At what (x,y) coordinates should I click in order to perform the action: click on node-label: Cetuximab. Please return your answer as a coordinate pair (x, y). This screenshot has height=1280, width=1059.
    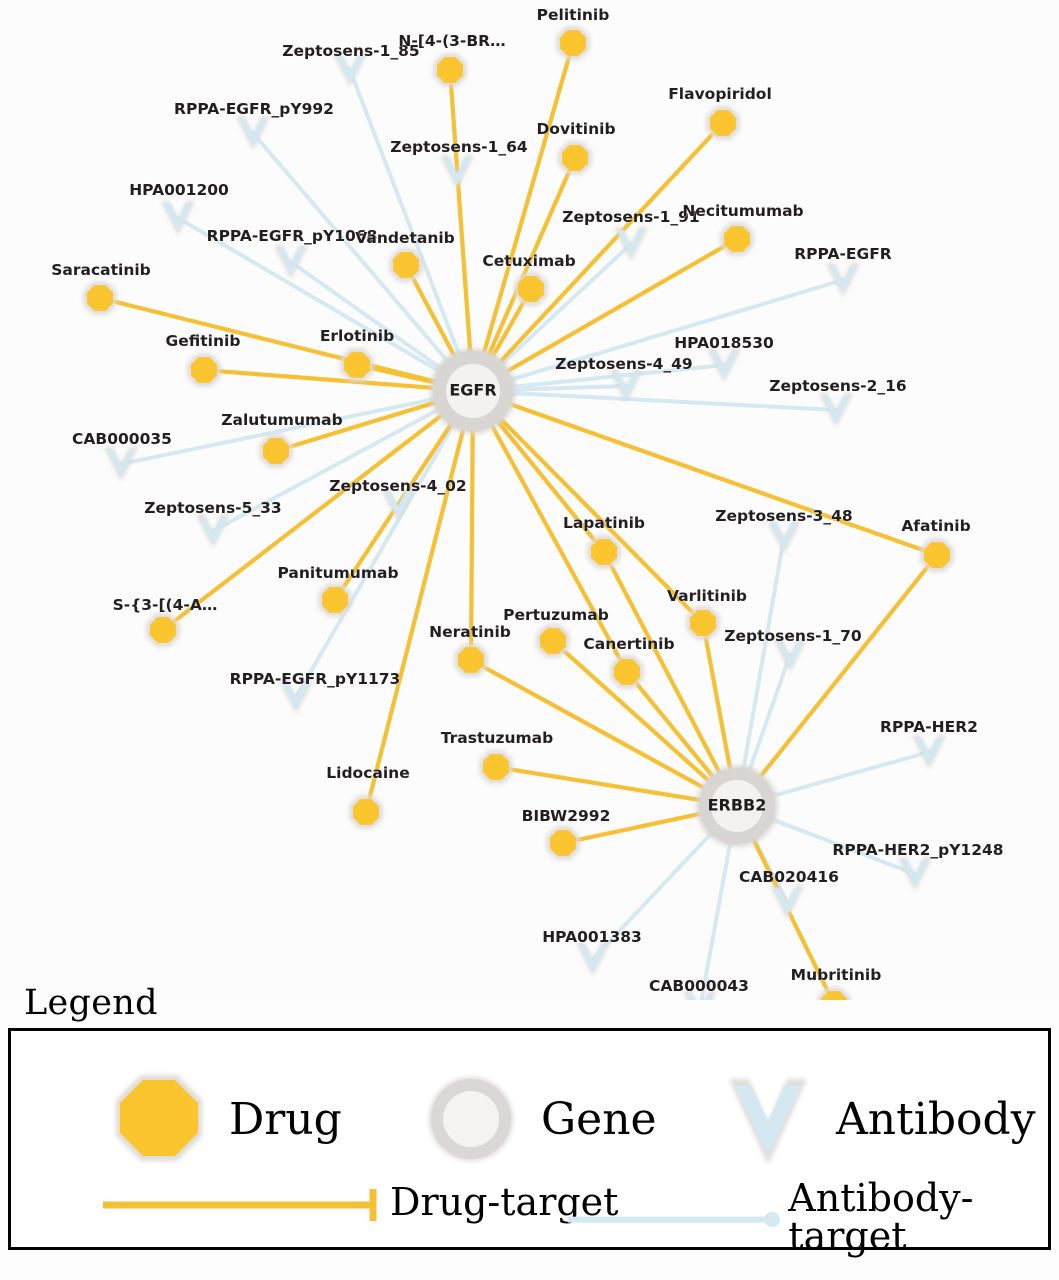
    Looking at the image, I should click on (528, 261).